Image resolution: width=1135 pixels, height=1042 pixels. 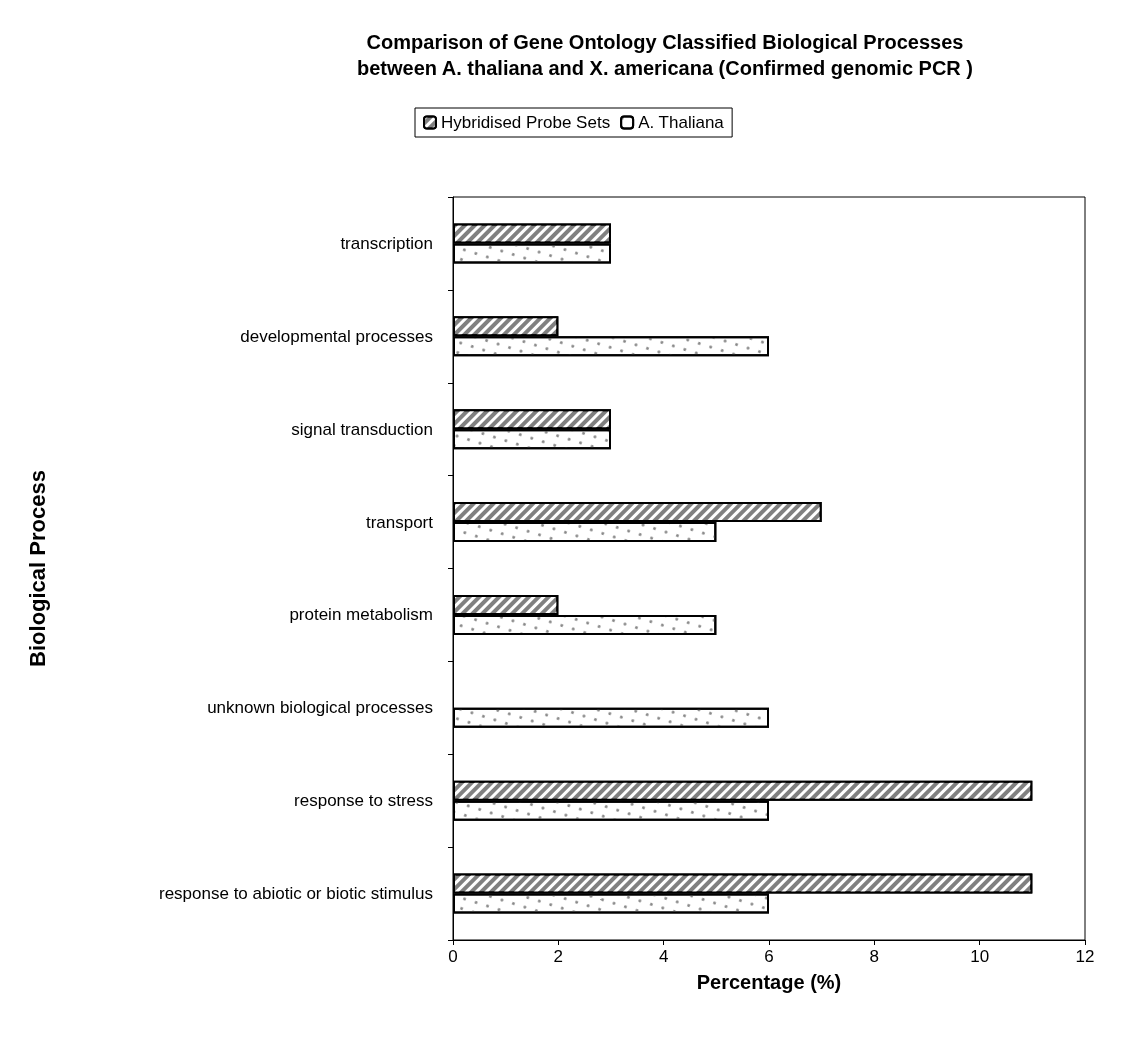 What do you see at coordinates (681, 122) in the screenshot?
I see `legend-label: A. Thaliana` at bounding box center [681, 122].